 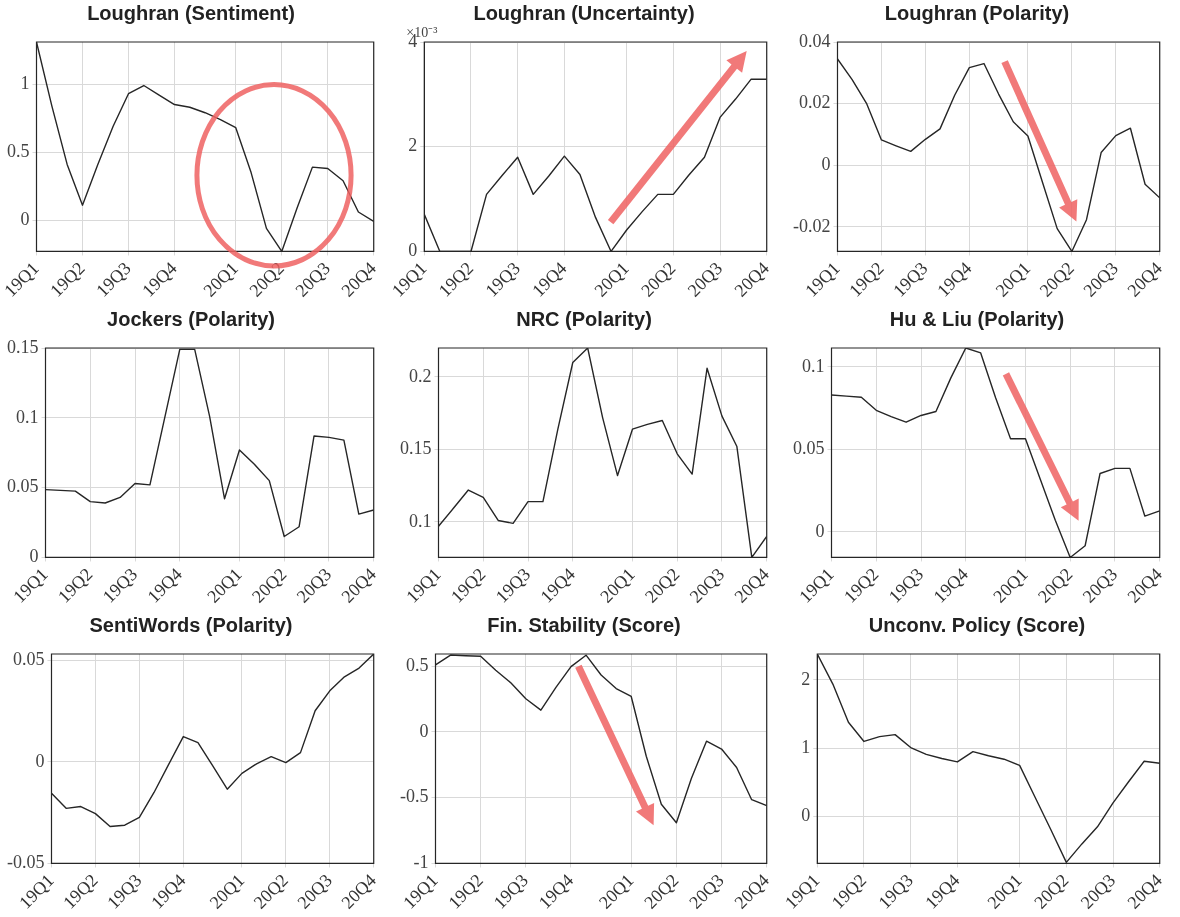 What do you see at coordinates (420, 375) in the screenshot?
I see `y-tick-label: 0.2` at bounding box center [420, 375].